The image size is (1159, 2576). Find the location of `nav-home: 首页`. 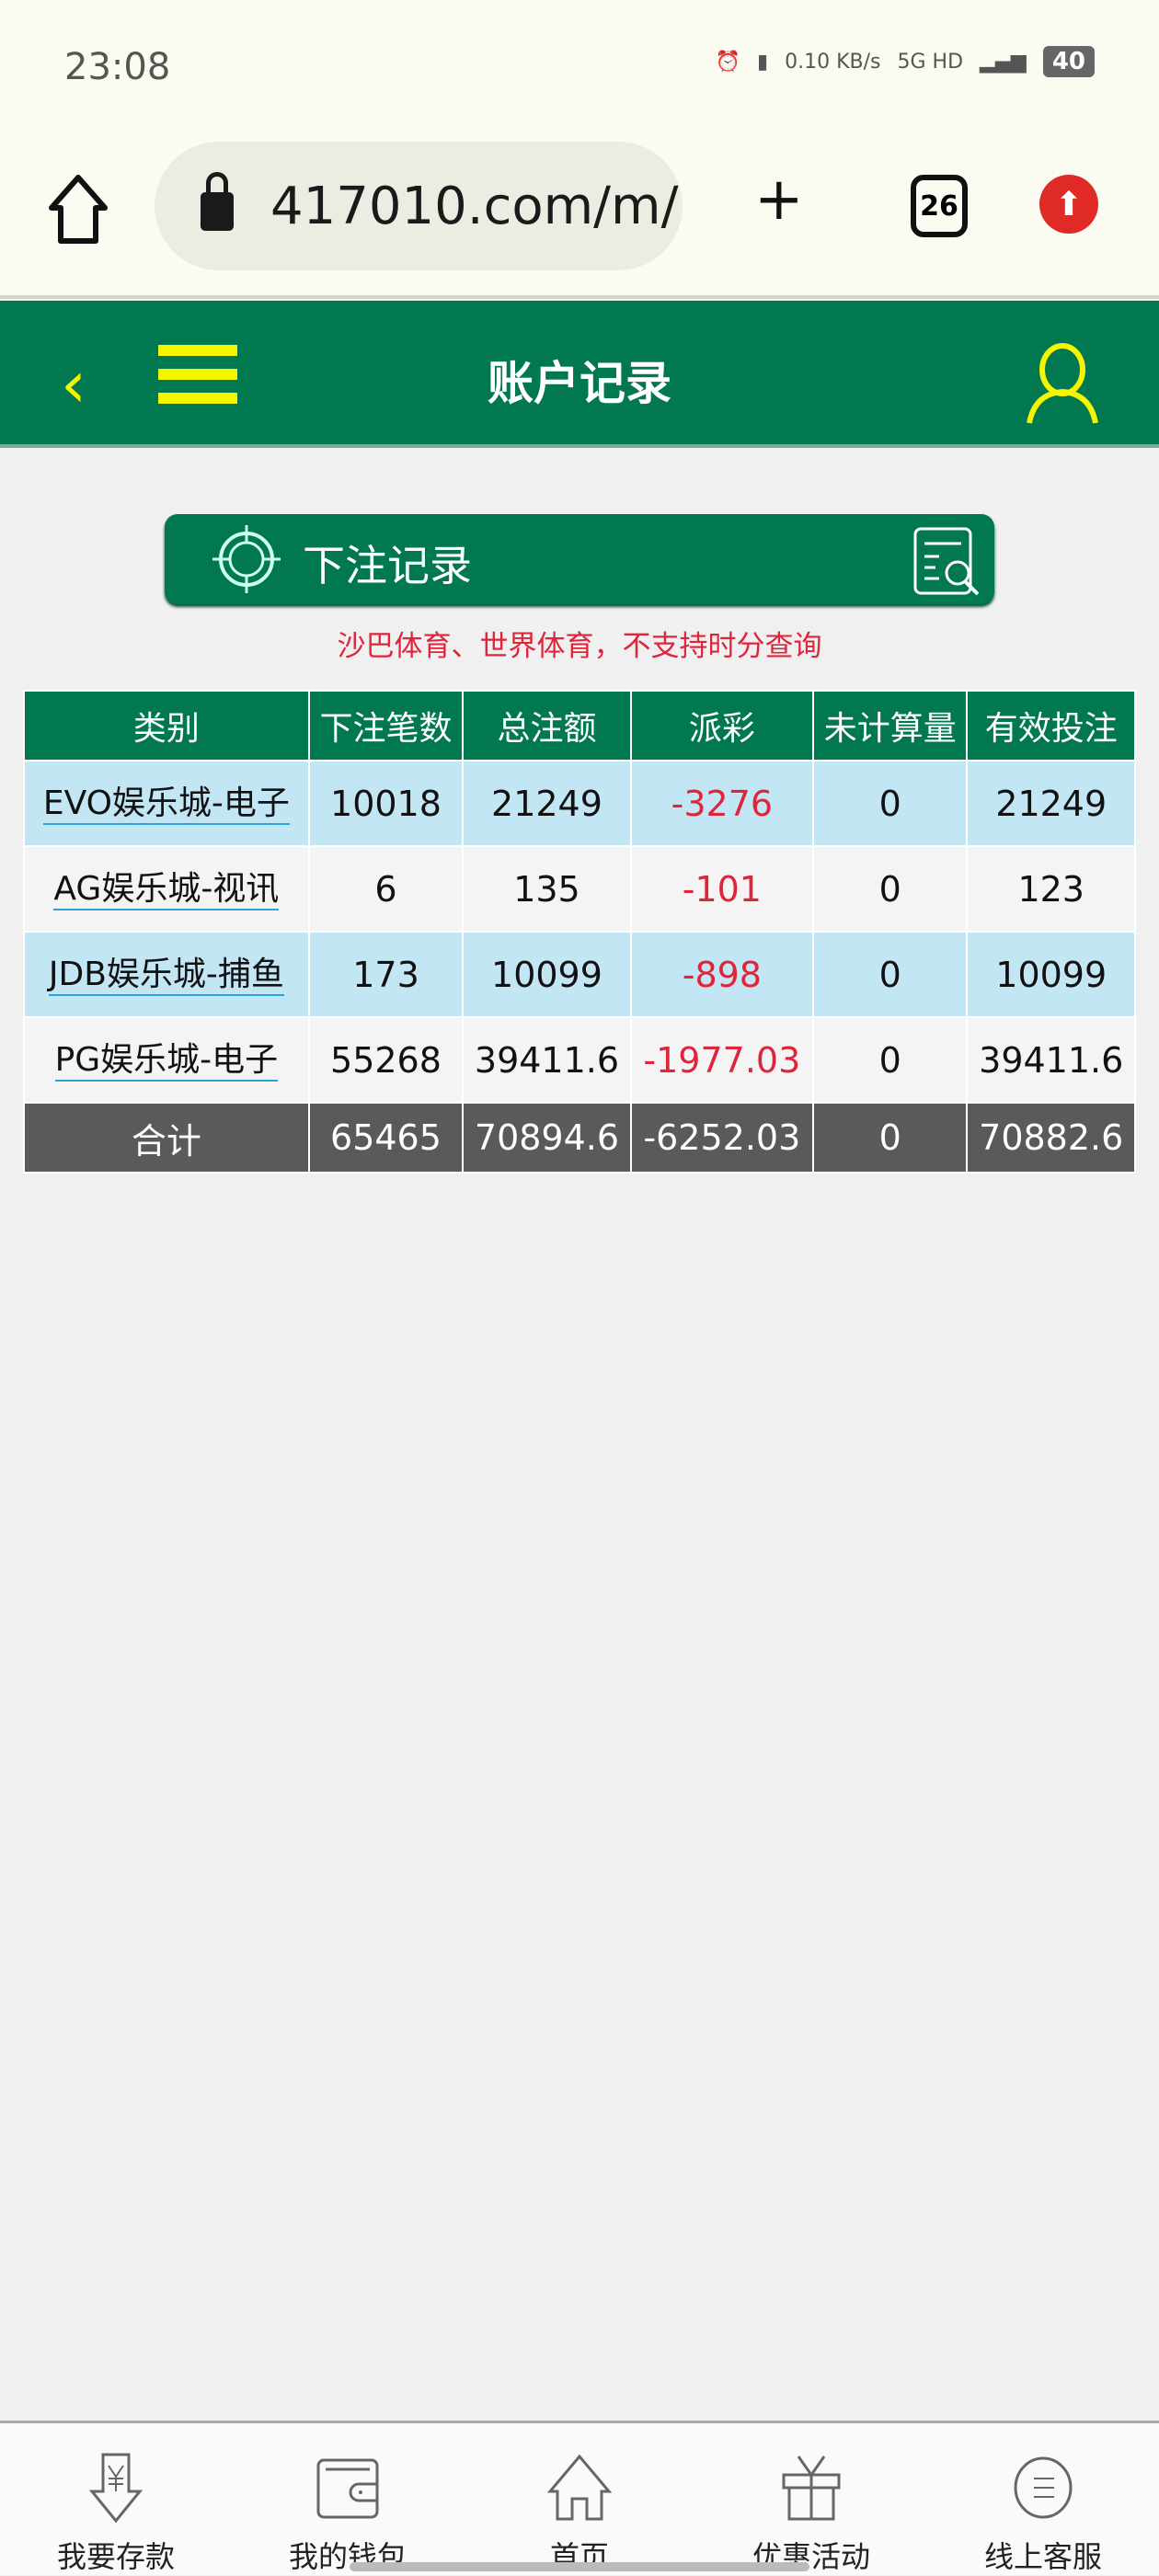

nav-home: 首页 is located at coordinates (579, 2499).